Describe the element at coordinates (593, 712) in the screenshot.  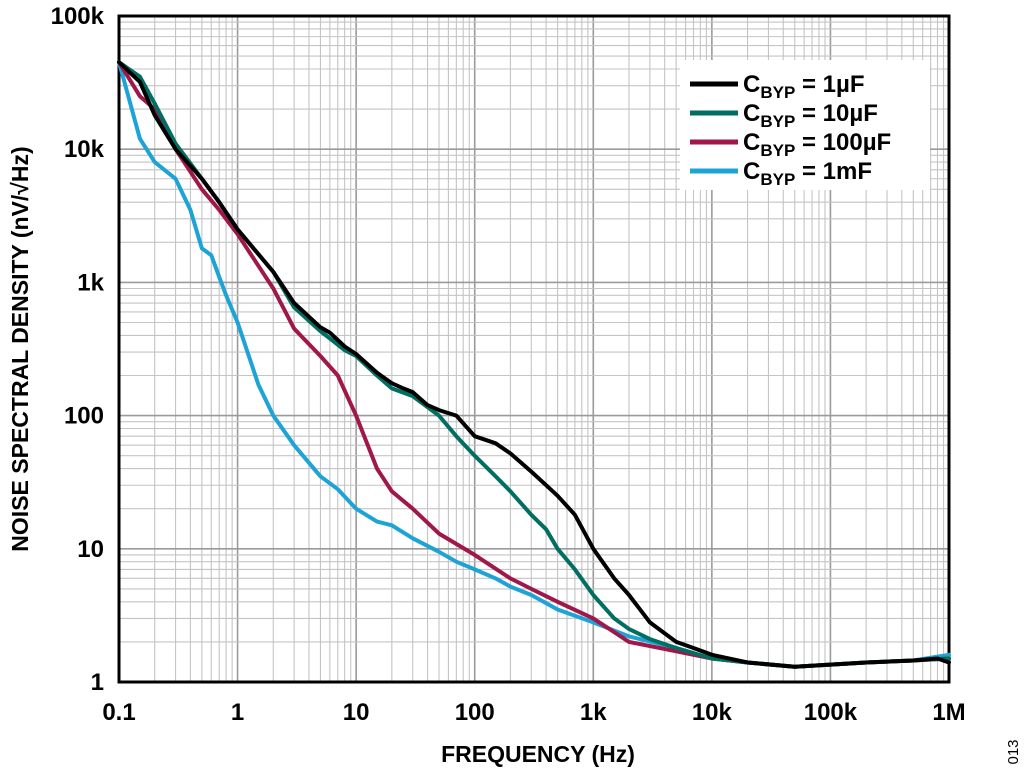
I see `x-tick-label: 1k` at that location.